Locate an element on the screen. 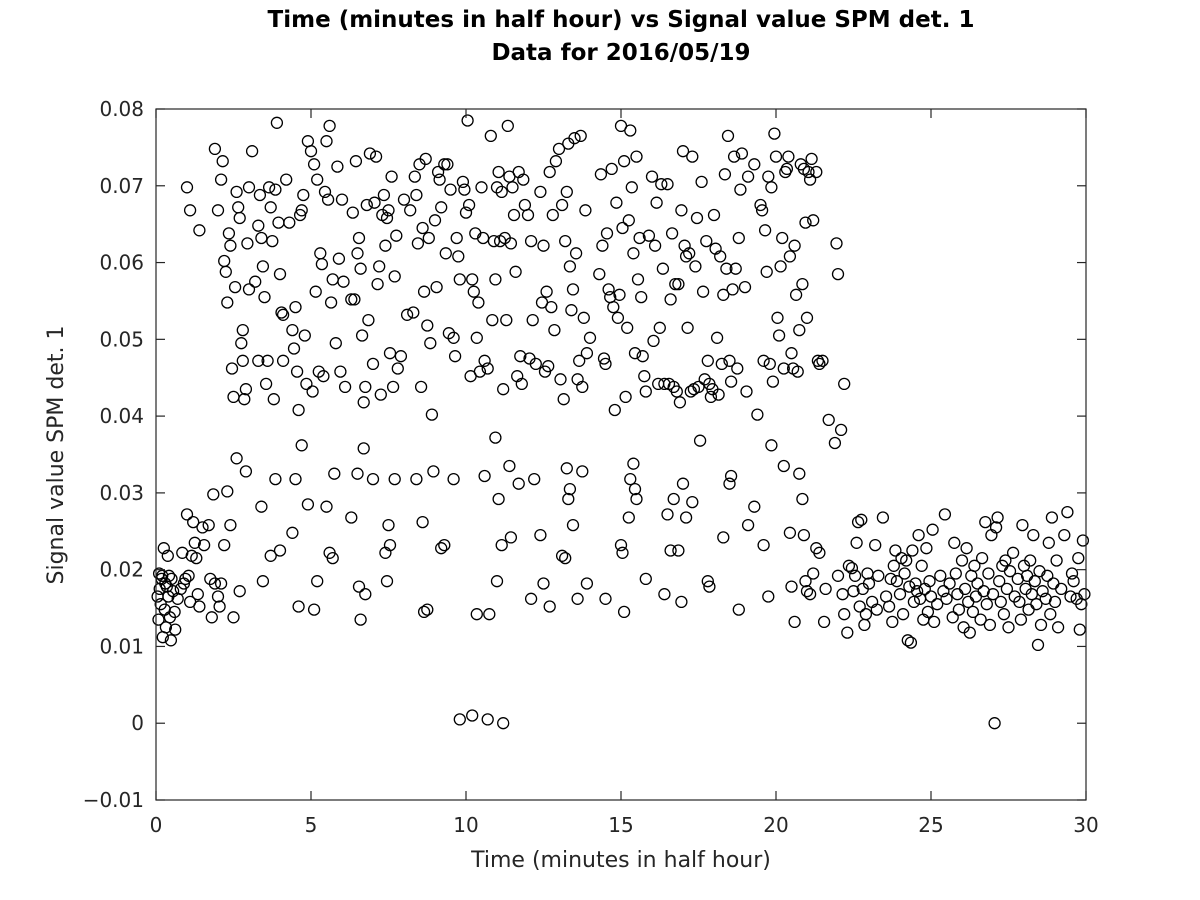  x-tick-label: 15 is located at coordinates (620, 825).